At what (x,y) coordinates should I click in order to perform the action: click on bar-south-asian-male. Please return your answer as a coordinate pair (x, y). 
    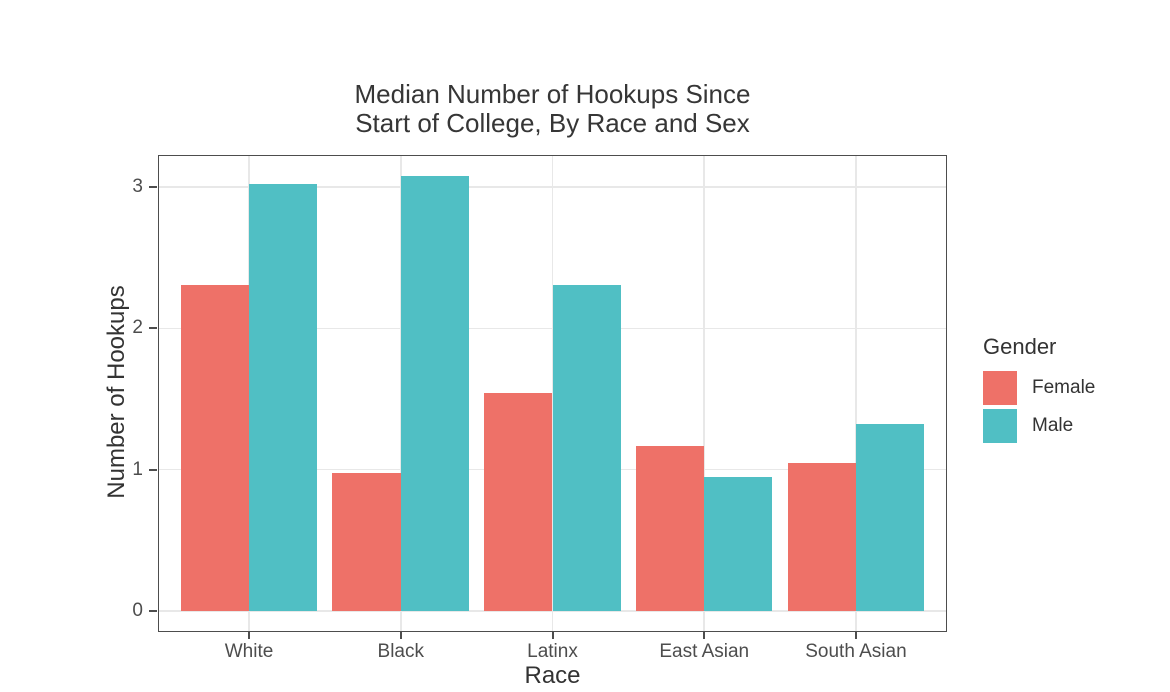
    Looking at the image, I should click on (890, 517).